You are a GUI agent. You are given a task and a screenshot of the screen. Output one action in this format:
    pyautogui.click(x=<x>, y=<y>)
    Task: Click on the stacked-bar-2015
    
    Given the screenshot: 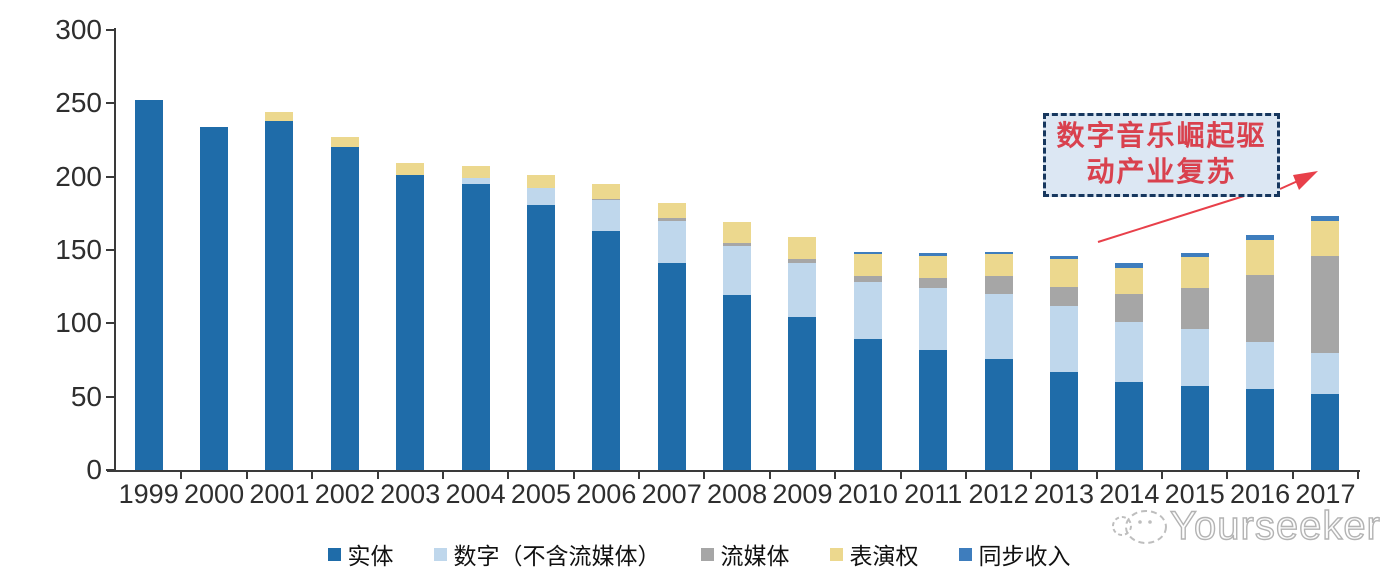 What is the action you would take?
    pyautogui.click(x=1194, y=361)
    